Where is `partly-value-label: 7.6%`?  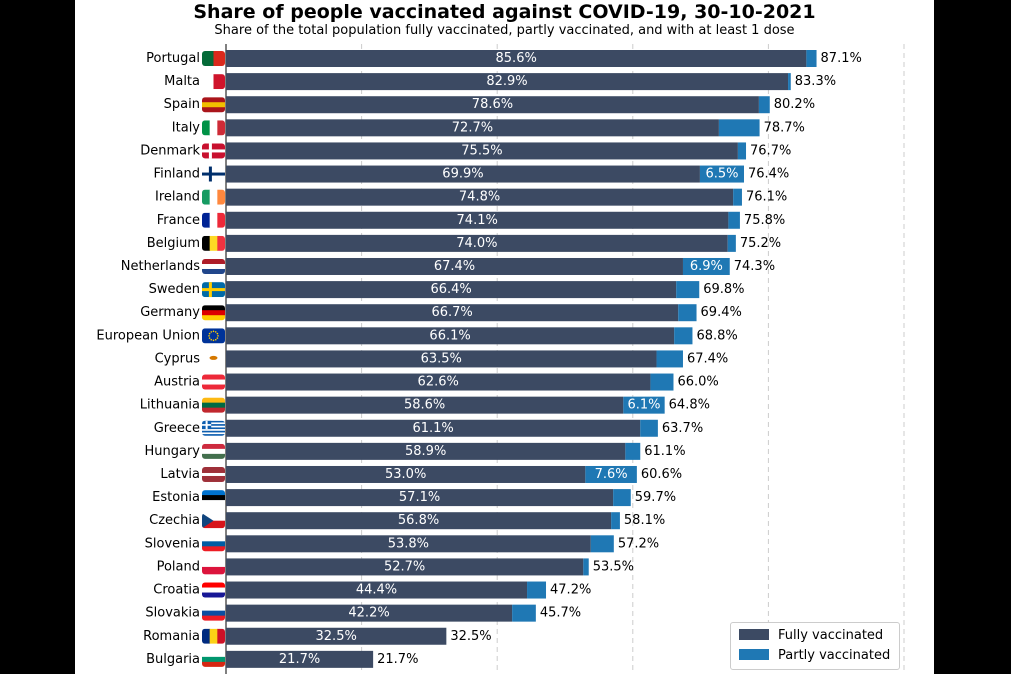
partly-value-label: 7.6% is located at coordinates (611, 474).